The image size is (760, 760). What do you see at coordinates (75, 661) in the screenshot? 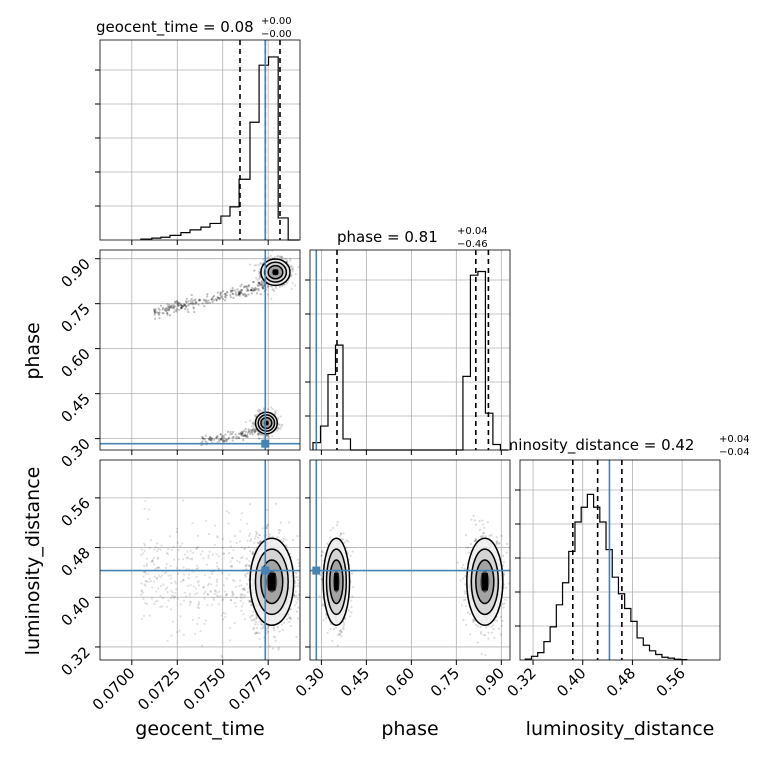
I see `scatter-ld-geo-ytick-label: 0.32` at bounding box center [75, 661].